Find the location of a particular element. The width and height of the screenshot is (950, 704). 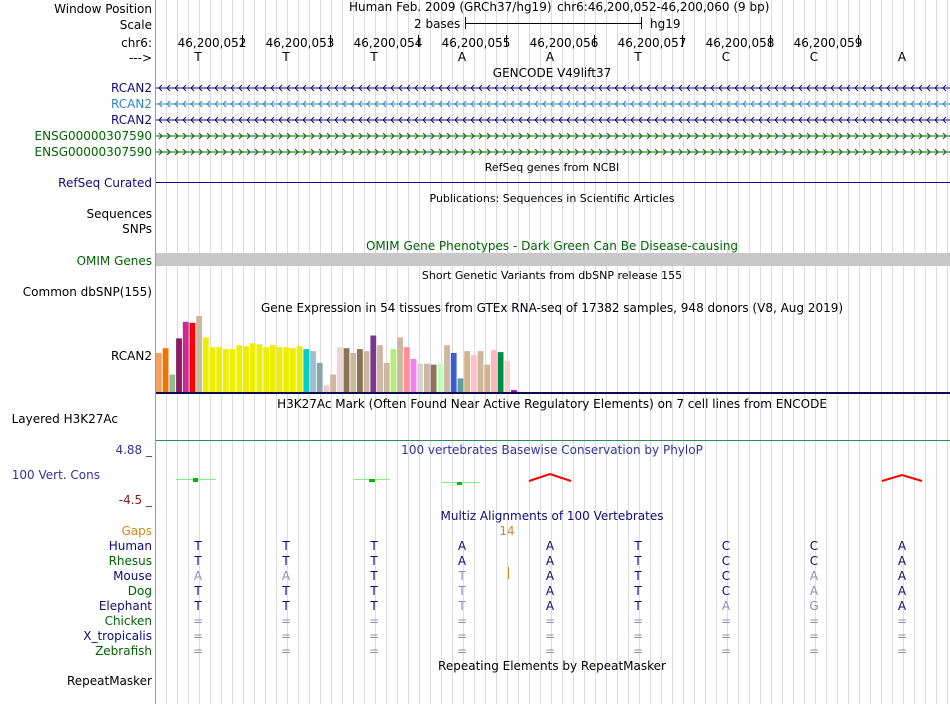

sequences-label: Sequences is located at coordinates (119, 214).